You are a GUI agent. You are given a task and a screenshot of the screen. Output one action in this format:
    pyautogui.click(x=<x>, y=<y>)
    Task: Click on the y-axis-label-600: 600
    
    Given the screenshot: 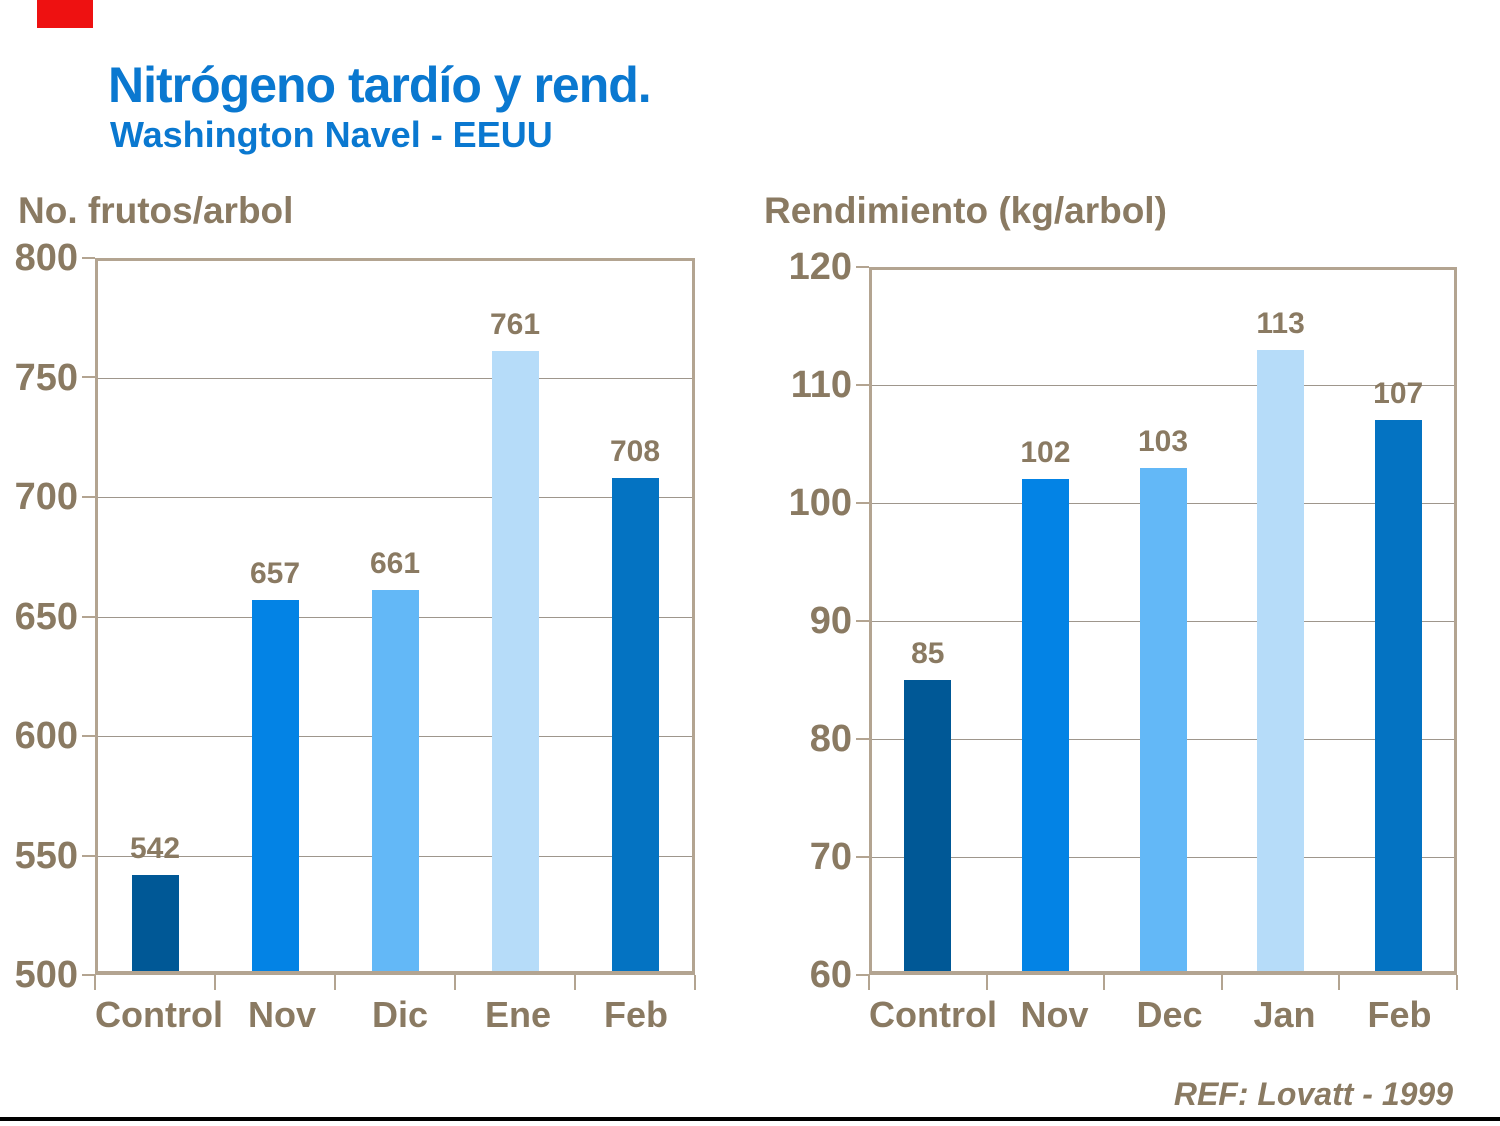 What is the action you would take?
    pyautogui.click(x=46, y=736)
    